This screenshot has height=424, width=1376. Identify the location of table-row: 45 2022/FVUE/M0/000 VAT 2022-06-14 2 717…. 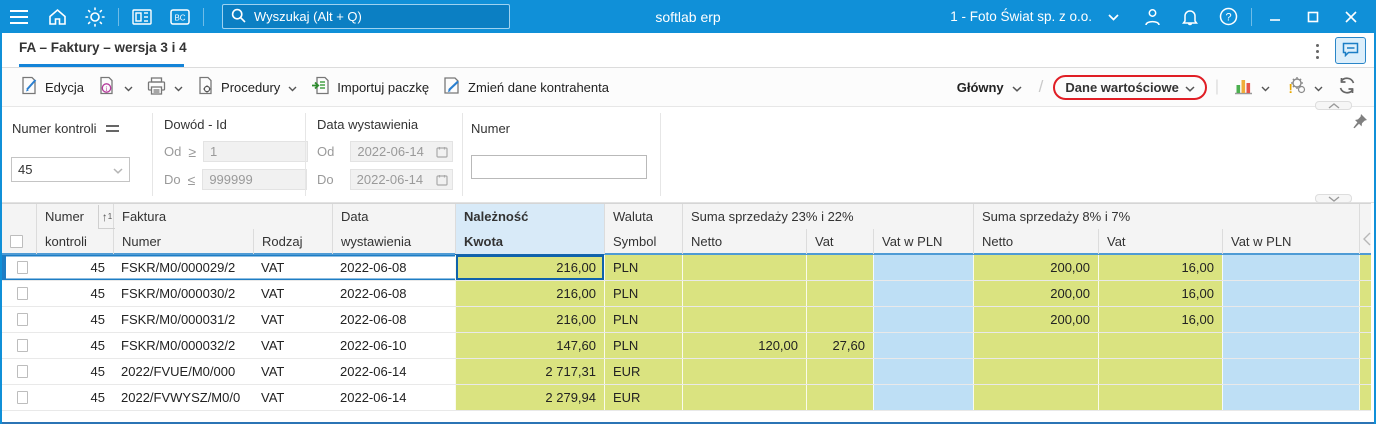
(686, 372).